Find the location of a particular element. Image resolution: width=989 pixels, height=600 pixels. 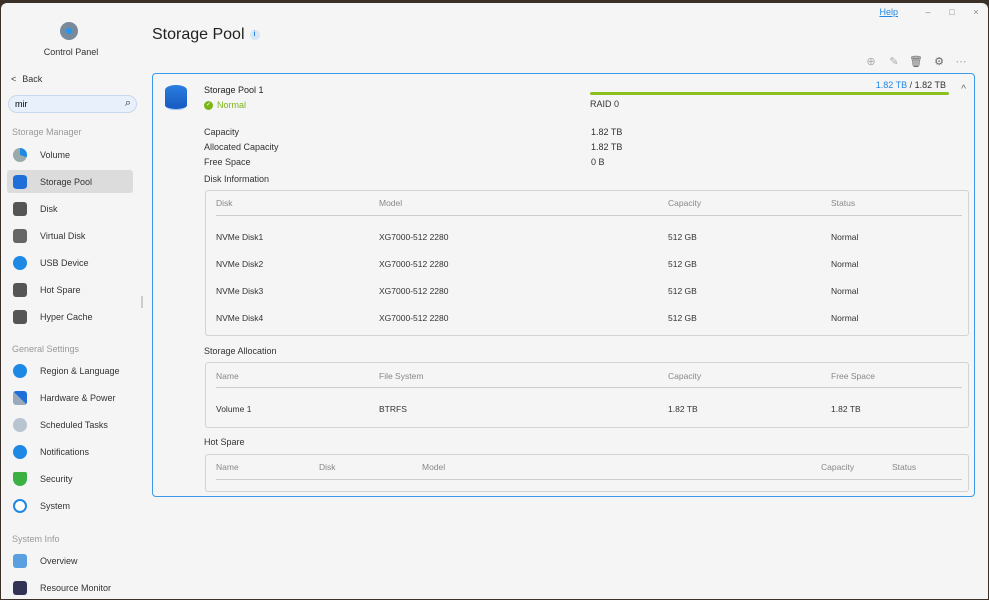

resource-monitor-icon is located at coordinates (20, 587).